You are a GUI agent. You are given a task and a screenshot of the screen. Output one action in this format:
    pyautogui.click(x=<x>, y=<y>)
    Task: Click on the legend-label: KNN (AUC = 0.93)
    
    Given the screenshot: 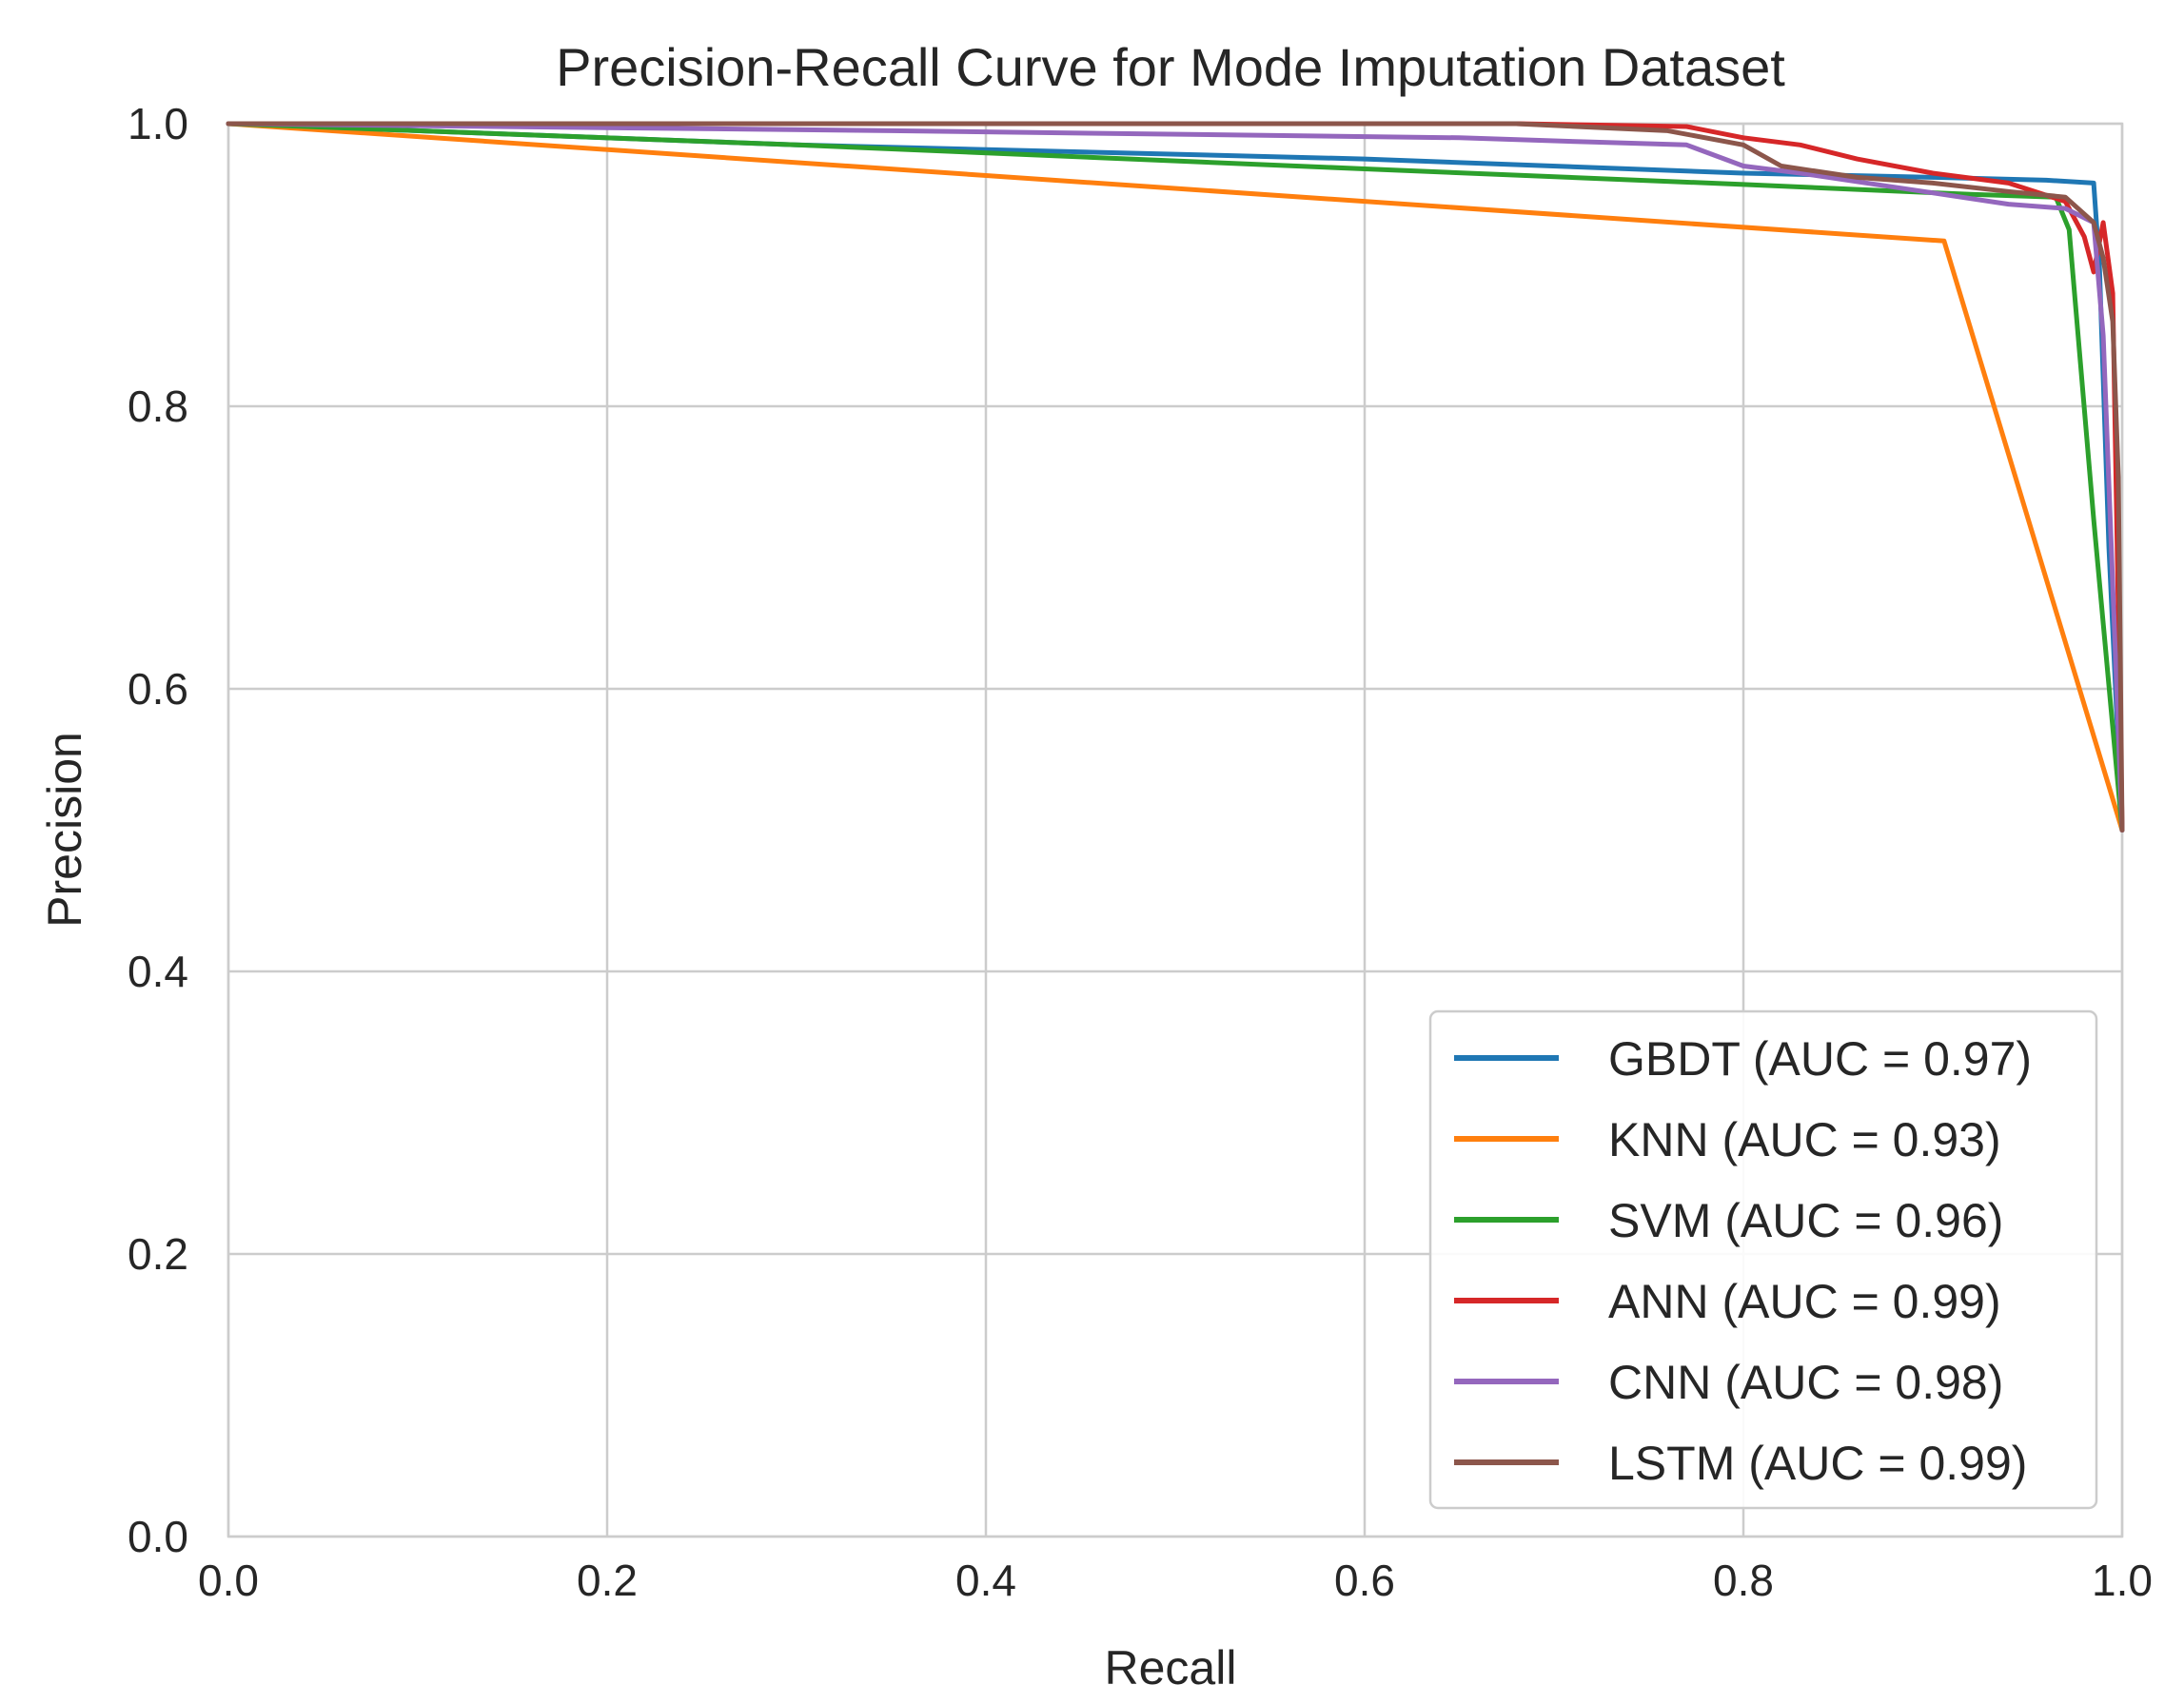 What is the action you would take?
    pyautogui.click(x=1804, y=1139)
    